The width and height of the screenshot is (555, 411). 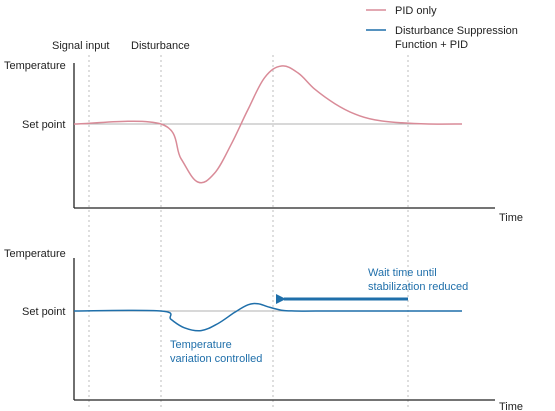 What do you see at coordinates (511, 406) in the screenshot?
I see `bottom-x-axis-label: Time` at bounding box center [511, 406].